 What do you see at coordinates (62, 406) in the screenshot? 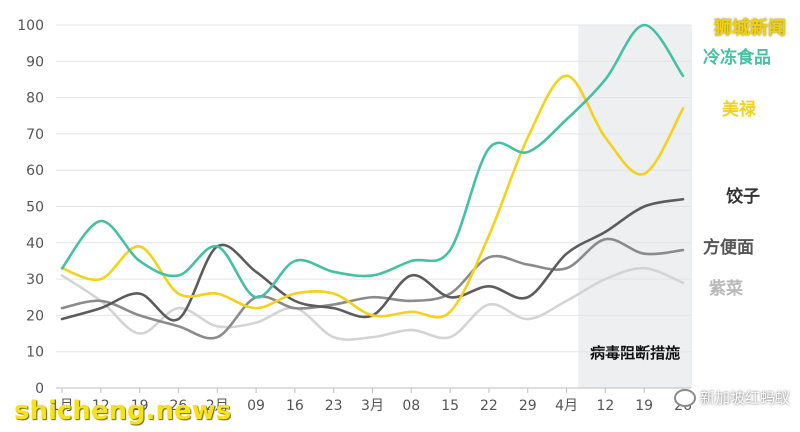
I see `x-tick-label: 1月` at bounding box center [62, 406].